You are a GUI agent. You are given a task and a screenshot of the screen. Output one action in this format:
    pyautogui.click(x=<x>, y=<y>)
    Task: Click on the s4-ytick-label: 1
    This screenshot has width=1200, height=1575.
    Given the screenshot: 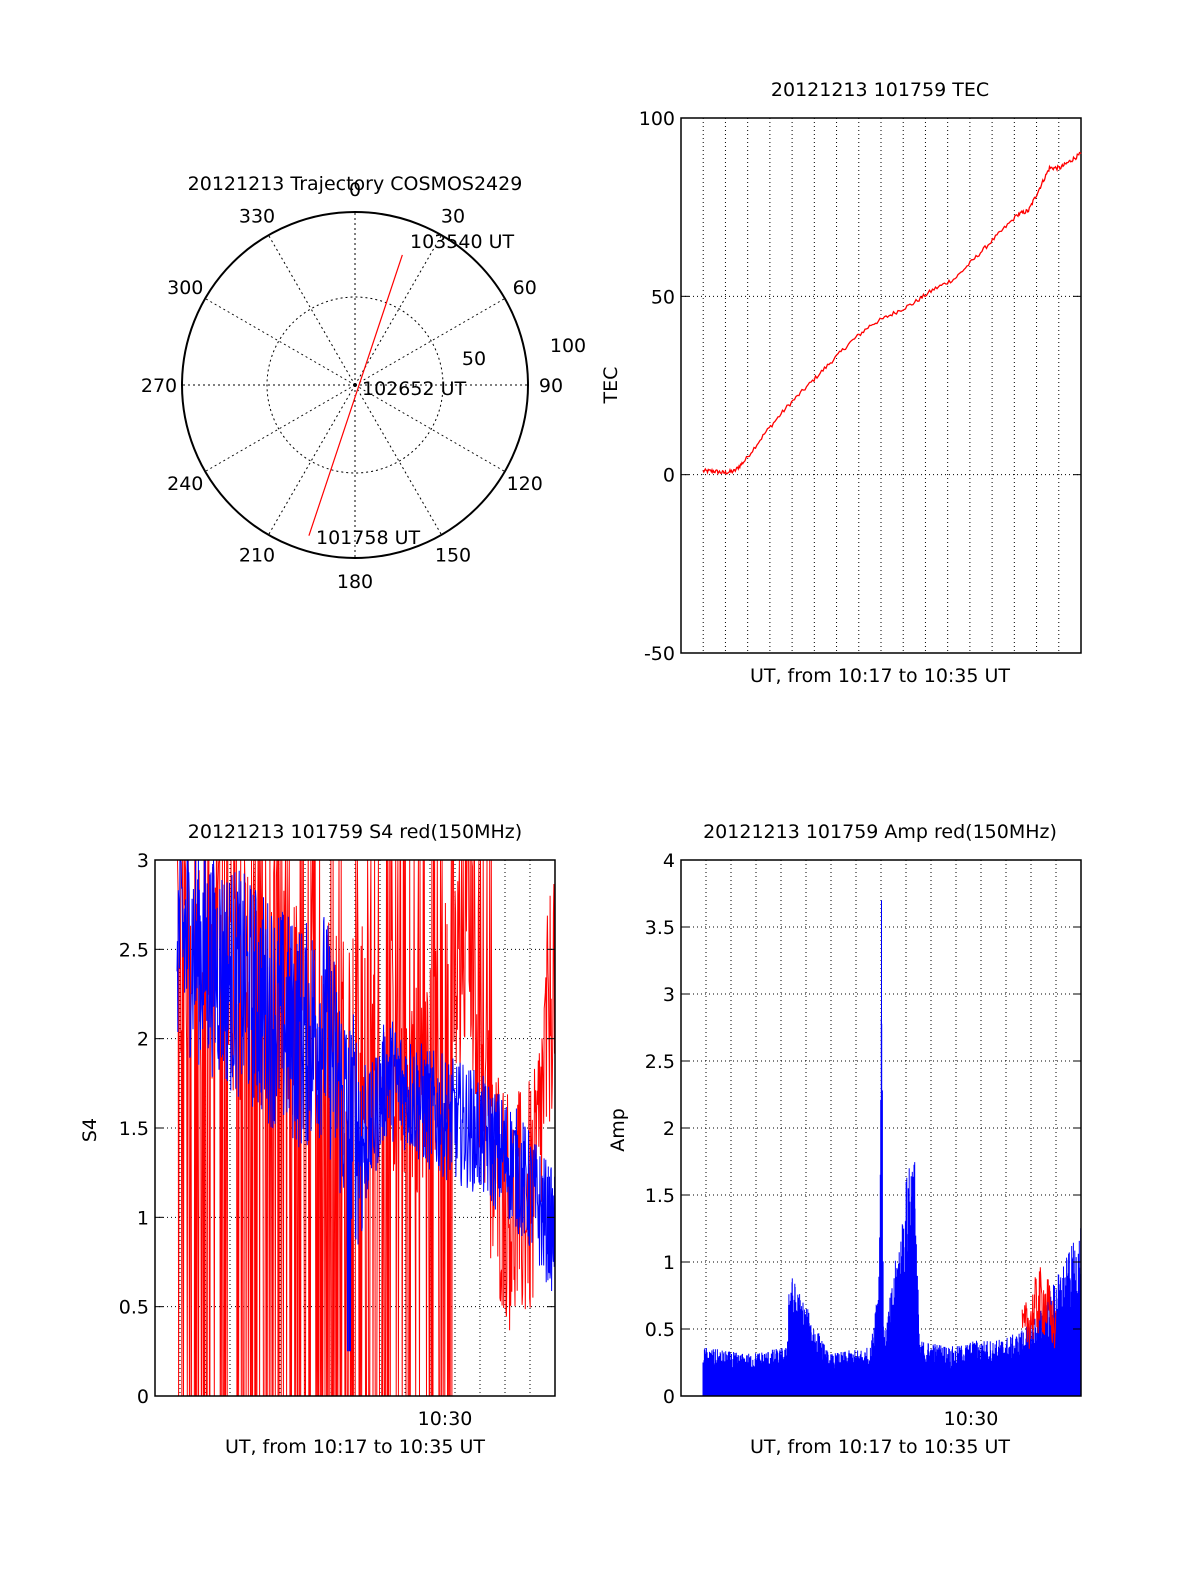 What is the action you would take?
    pyautogui.click(x=143, y=1218)
    